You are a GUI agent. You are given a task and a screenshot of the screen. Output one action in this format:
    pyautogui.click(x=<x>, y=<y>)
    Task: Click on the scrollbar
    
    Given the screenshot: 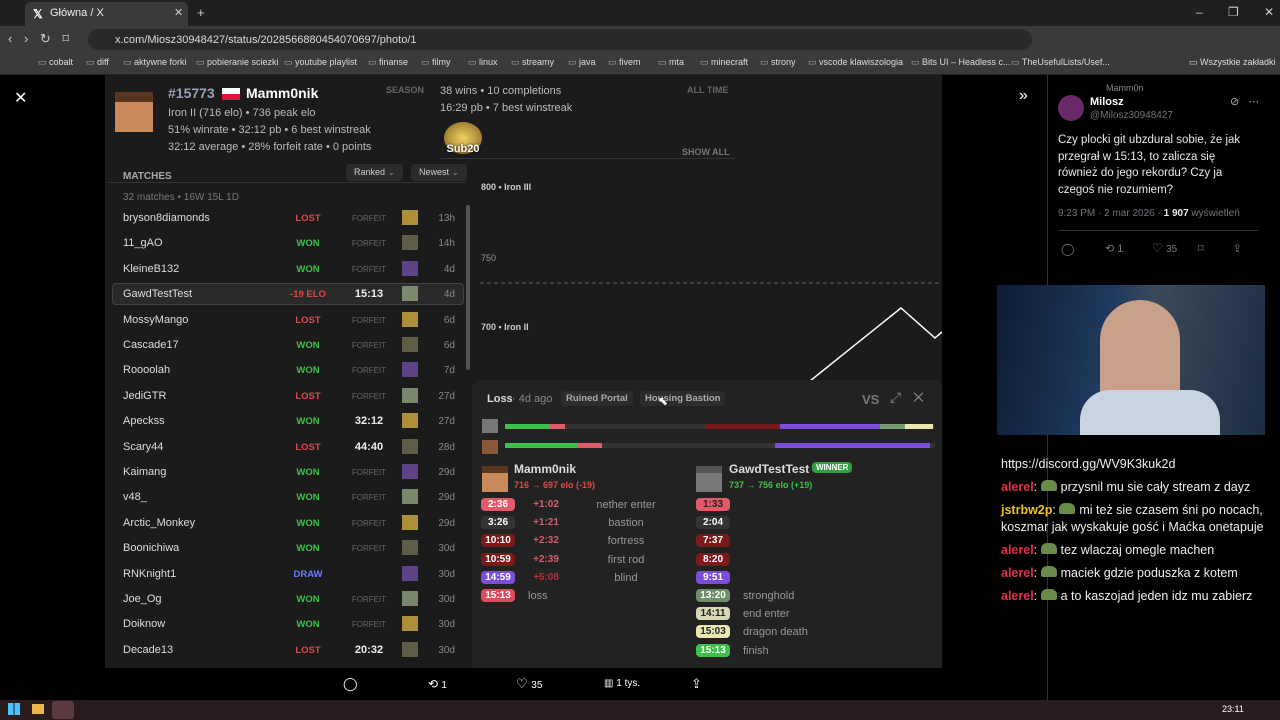 What is the action you would take?
    pyautogui.click(x=468, y=287)
    